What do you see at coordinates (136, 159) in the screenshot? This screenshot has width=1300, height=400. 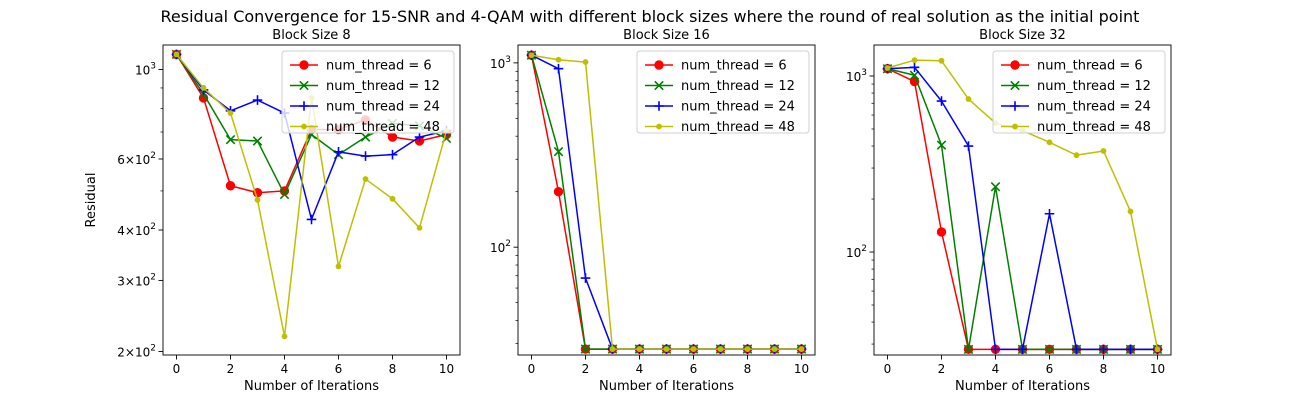 I see `y-tick-label: 6×10²` at bounding box center [136, 159].